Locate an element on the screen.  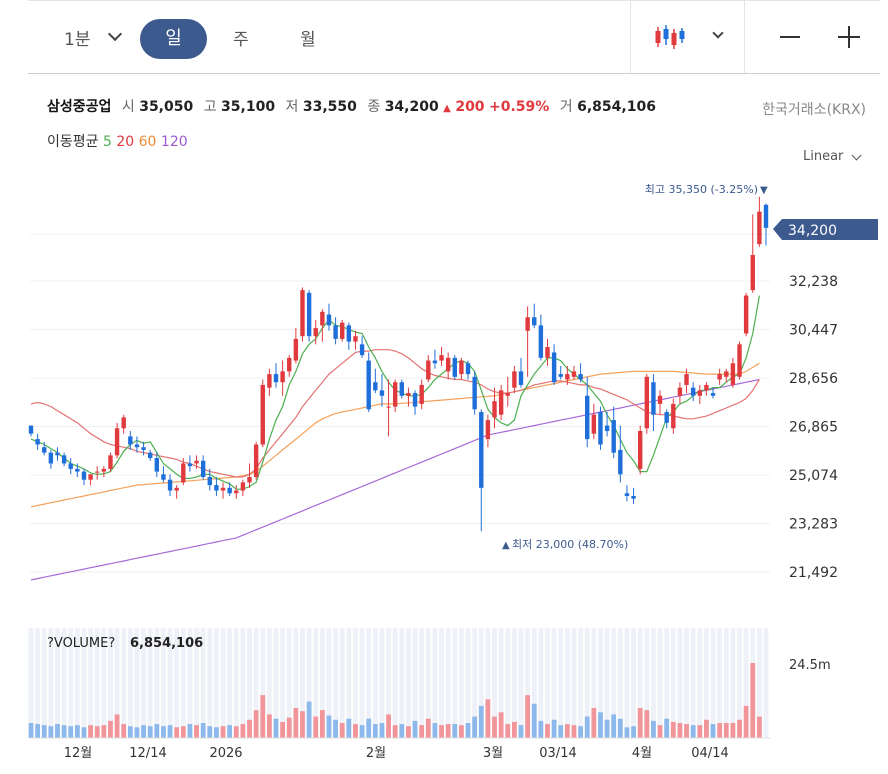
low-annotation: 최저 23,000 (48.70%) is located at coordinates (570, 544).